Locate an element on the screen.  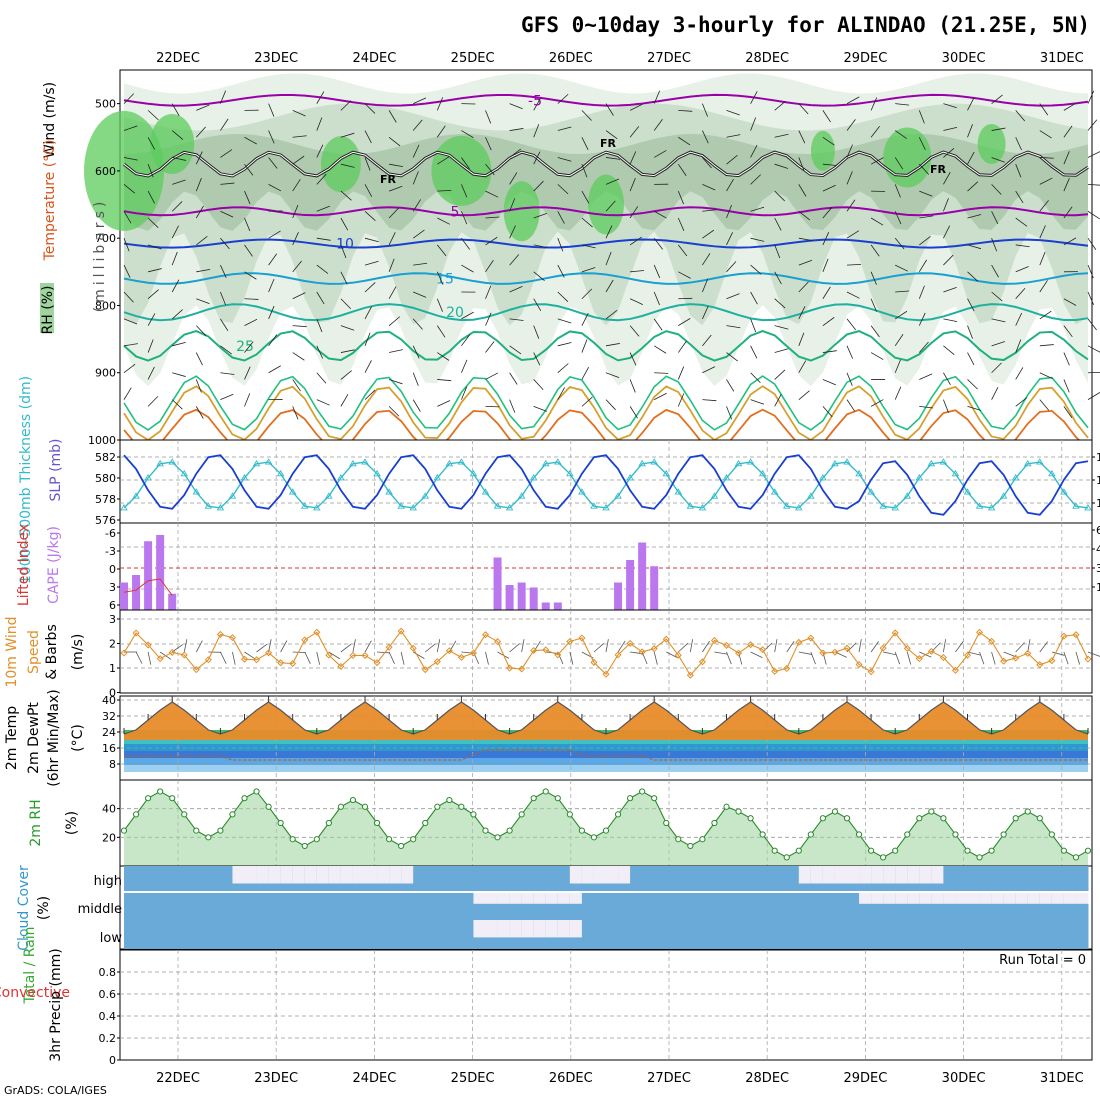
y-tick-label: 582 is located at coordinates (105, 457).